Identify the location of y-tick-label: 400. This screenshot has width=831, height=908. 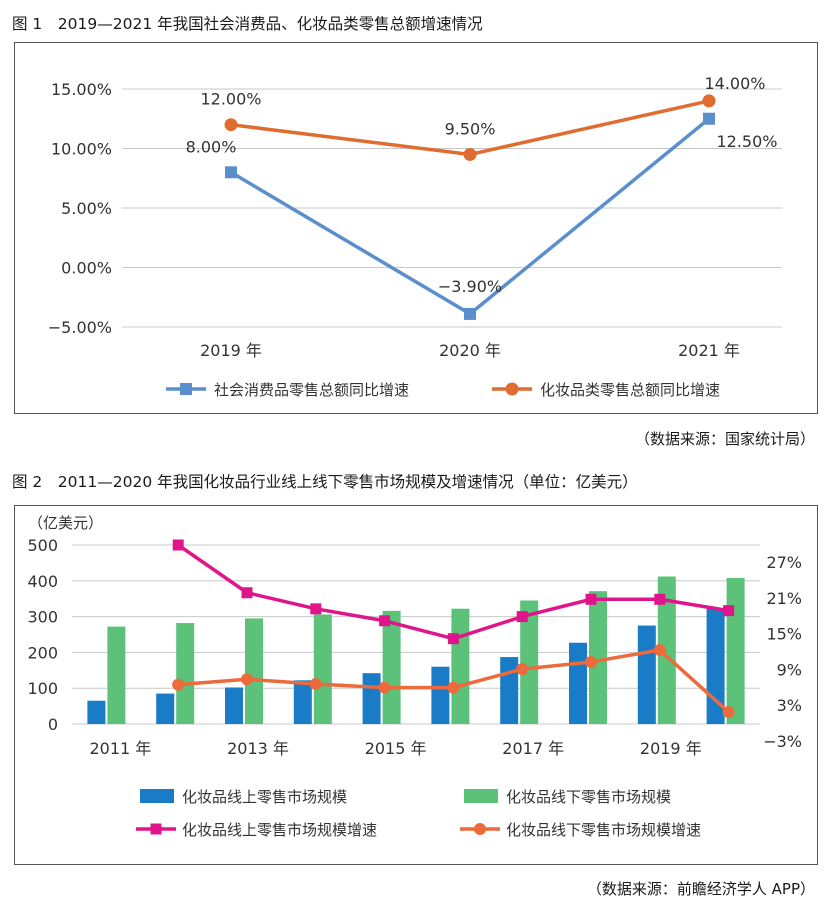
(42, 581).